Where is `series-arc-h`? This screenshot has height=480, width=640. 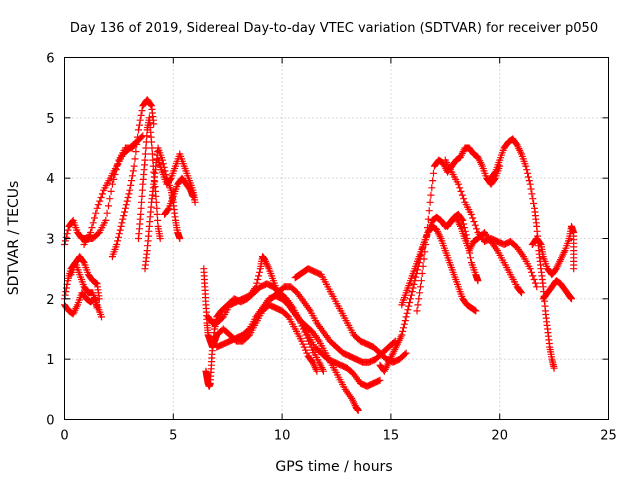
series-arc-h is located at coordinates (162, 208).